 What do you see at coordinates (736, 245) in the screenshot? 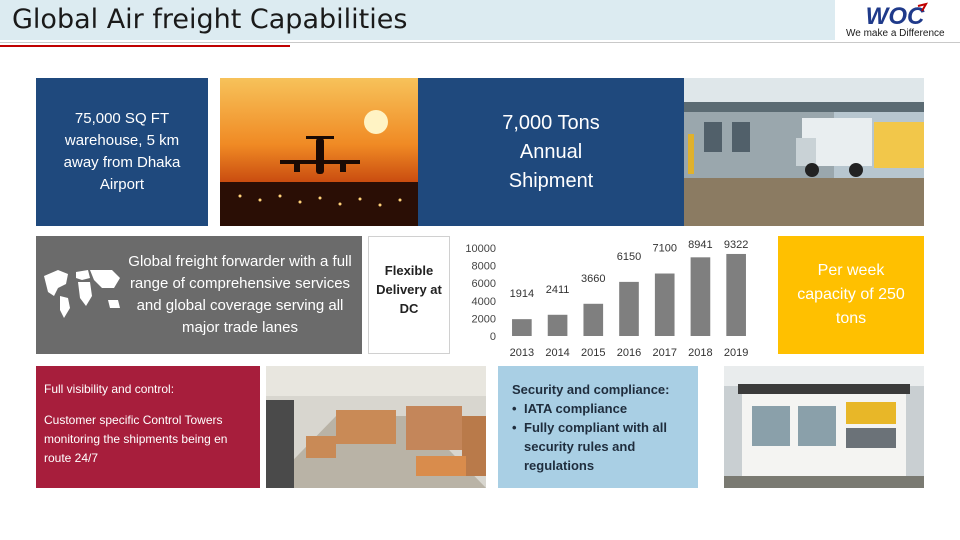
I see `data-label-2019: 9322` at bounding box center [736, 245].